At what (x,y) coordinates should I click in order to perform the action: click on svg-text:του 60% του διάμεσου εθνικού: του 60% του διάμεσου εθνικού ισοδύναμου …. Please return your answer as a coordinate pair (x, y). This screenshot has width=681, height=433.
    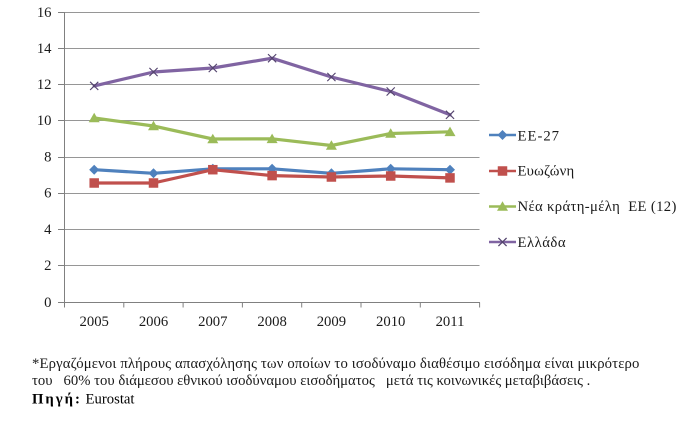
    Looking at the image, I should click on (311, 381).